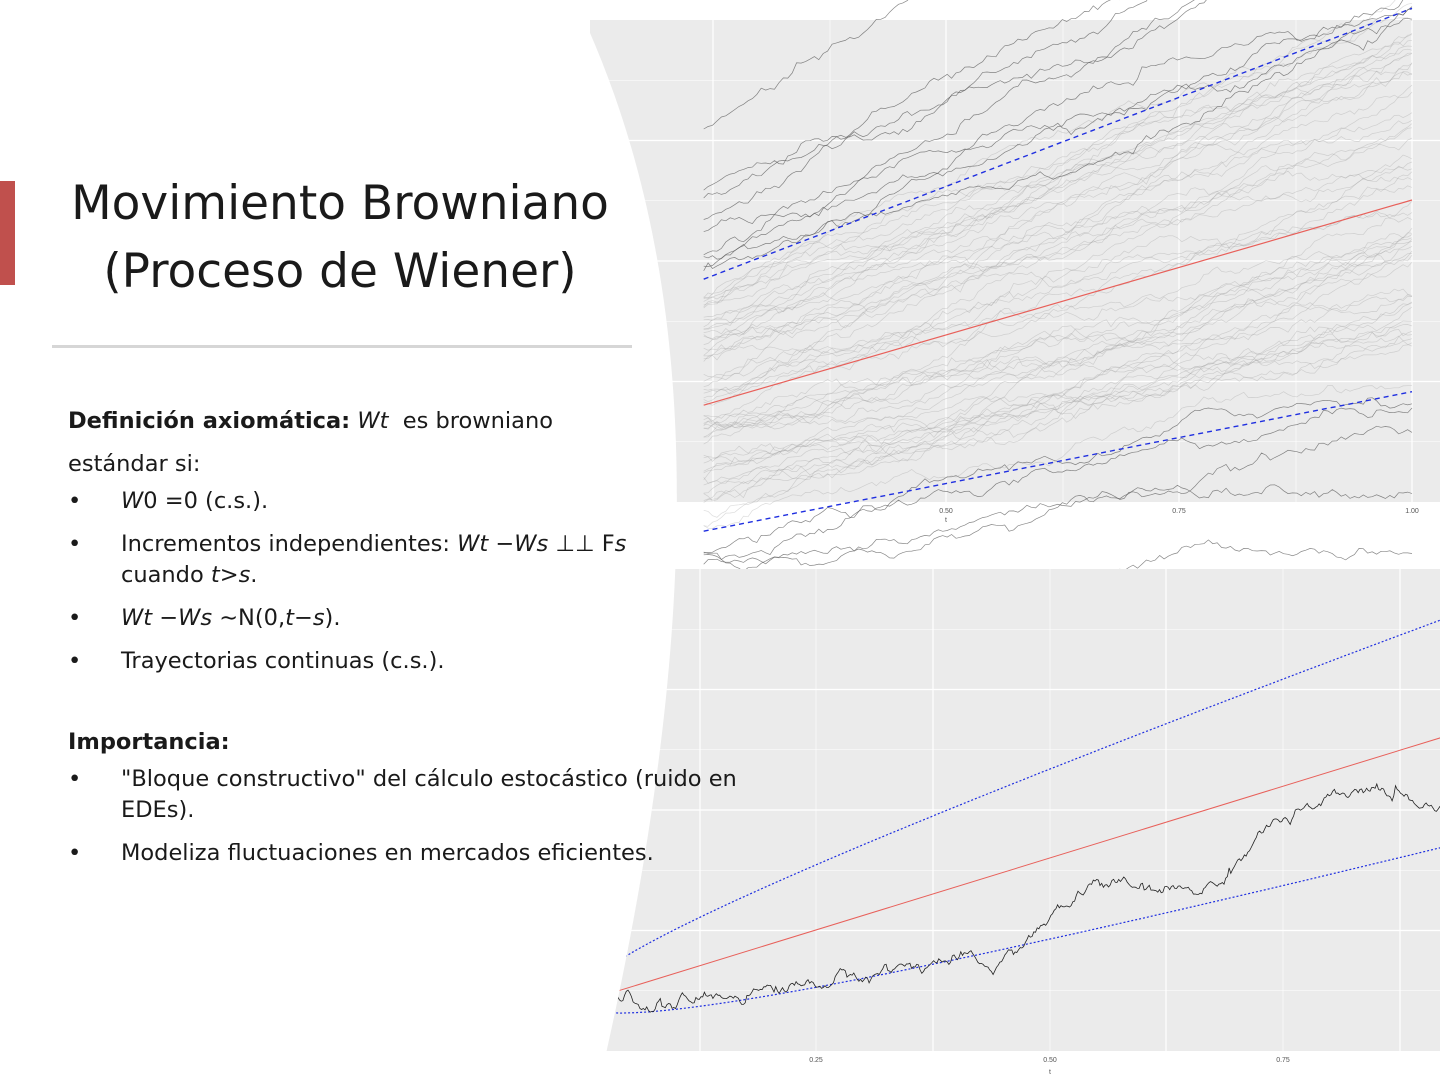  I want to click on bottom-tick-025: 0.25, so click(816, 1060).